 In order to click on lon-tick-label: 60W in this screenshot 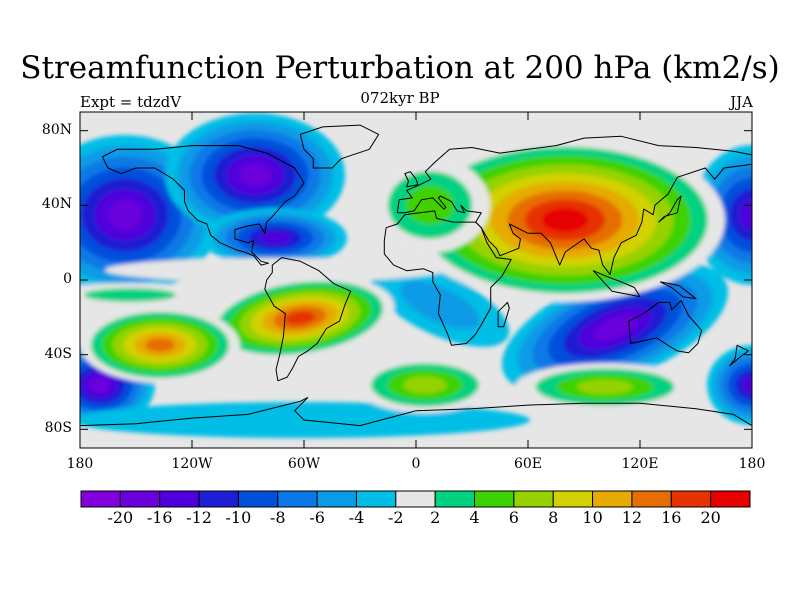, I will do `click(304, 464)`.